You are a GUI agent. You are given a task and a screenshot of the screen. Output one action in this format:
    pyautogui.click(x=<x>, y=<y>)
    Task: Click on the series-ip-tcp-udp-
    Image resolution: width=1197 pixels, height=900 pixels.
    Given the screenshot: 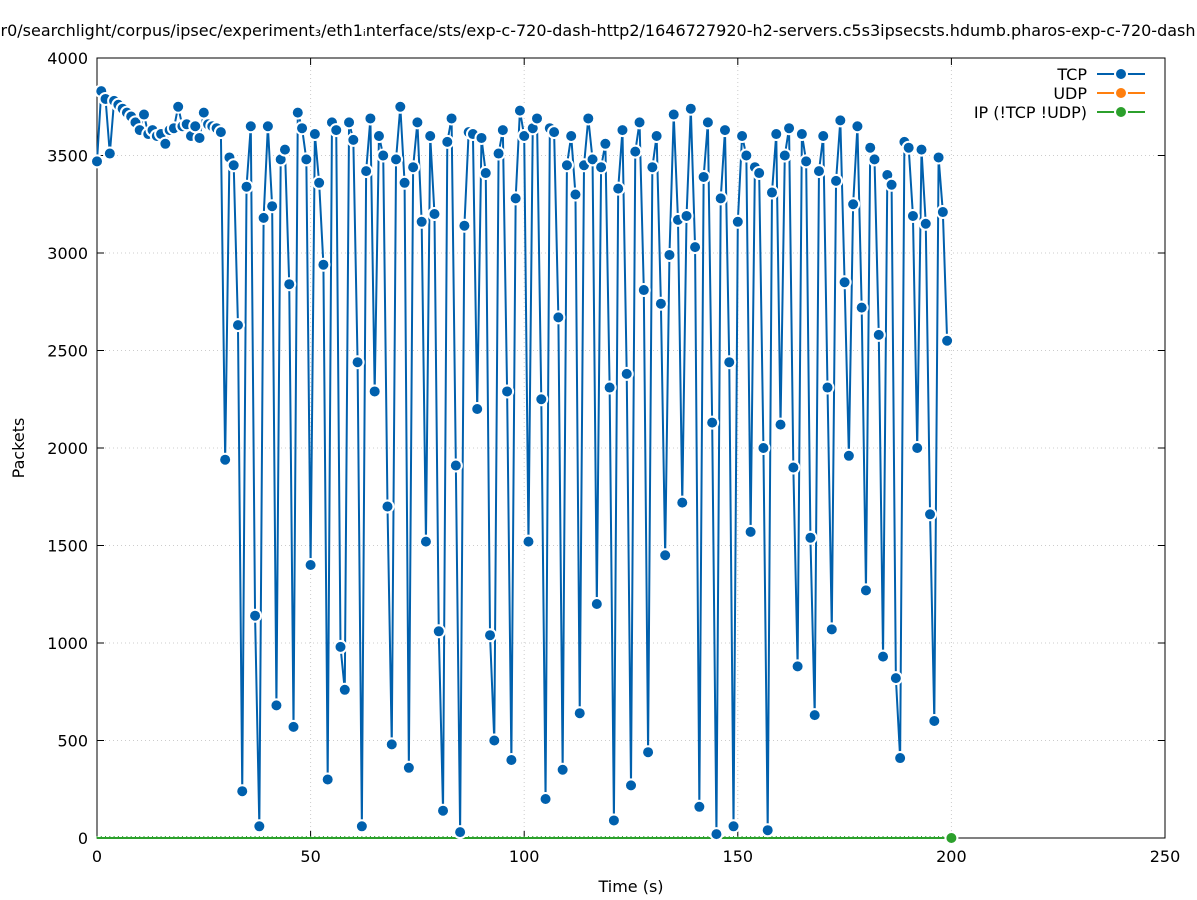 What is the action you would take?
    pyautogui.click(x=527, y=838)
    